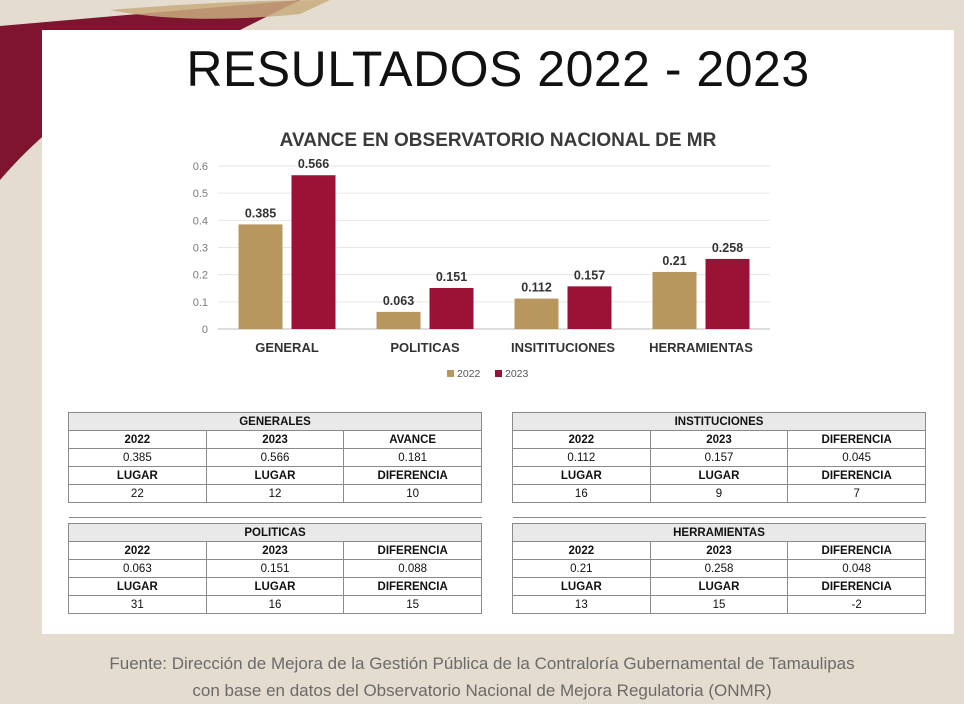 This screenshot has height=704, width=964. I want to click on x-category-label: GENERAL, so click(287, 347).